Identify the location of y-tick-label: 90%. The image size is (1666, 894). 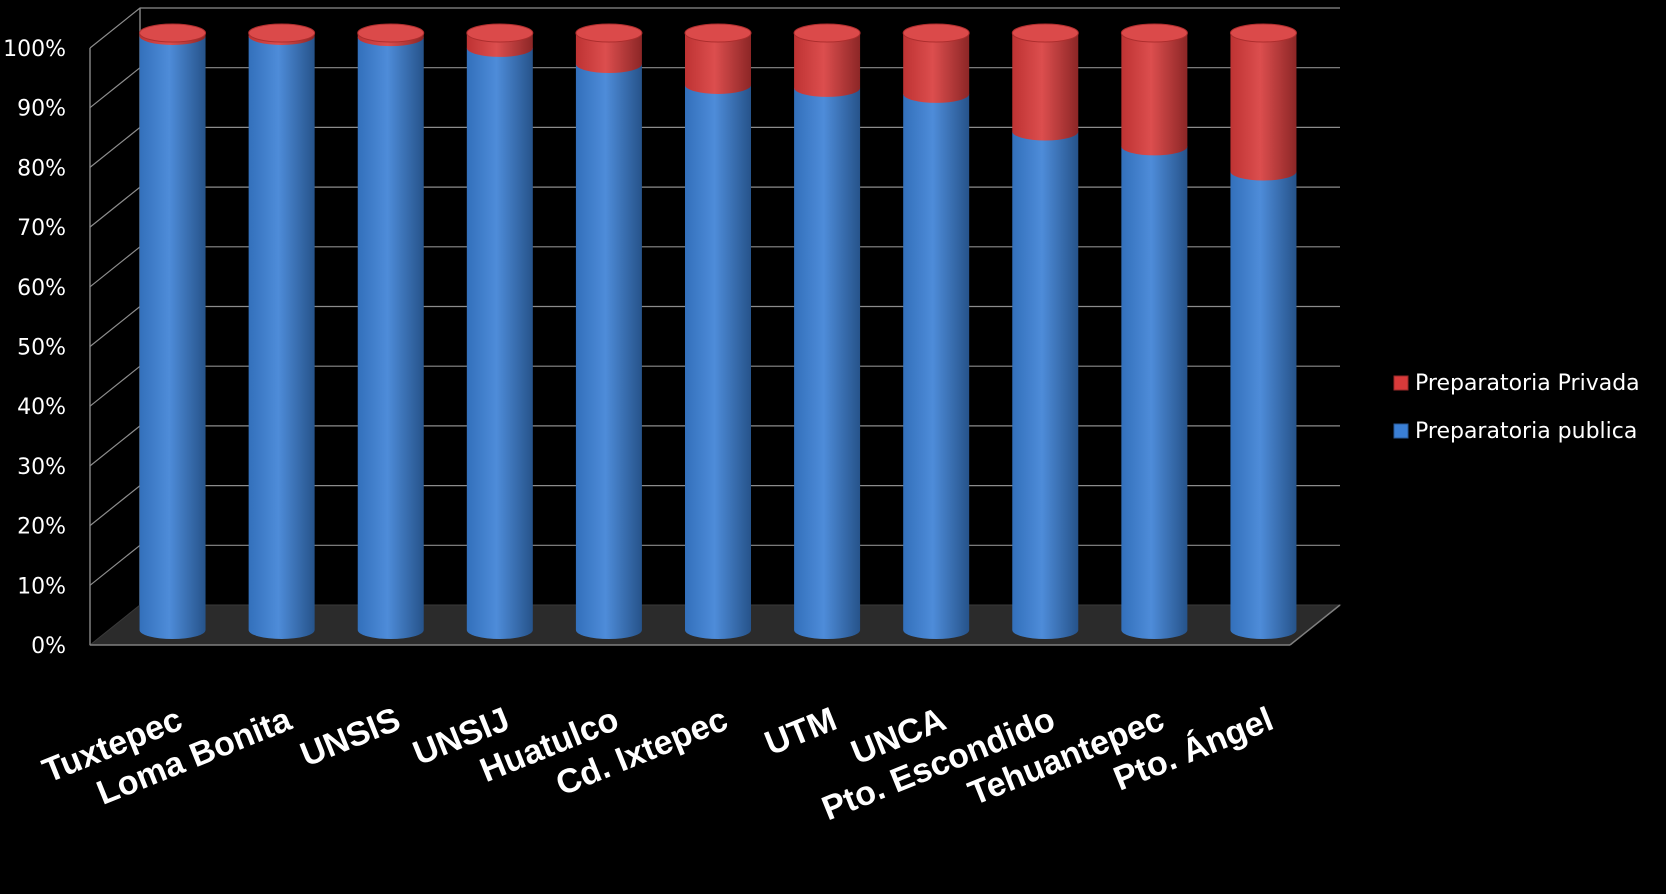
(41, 109).